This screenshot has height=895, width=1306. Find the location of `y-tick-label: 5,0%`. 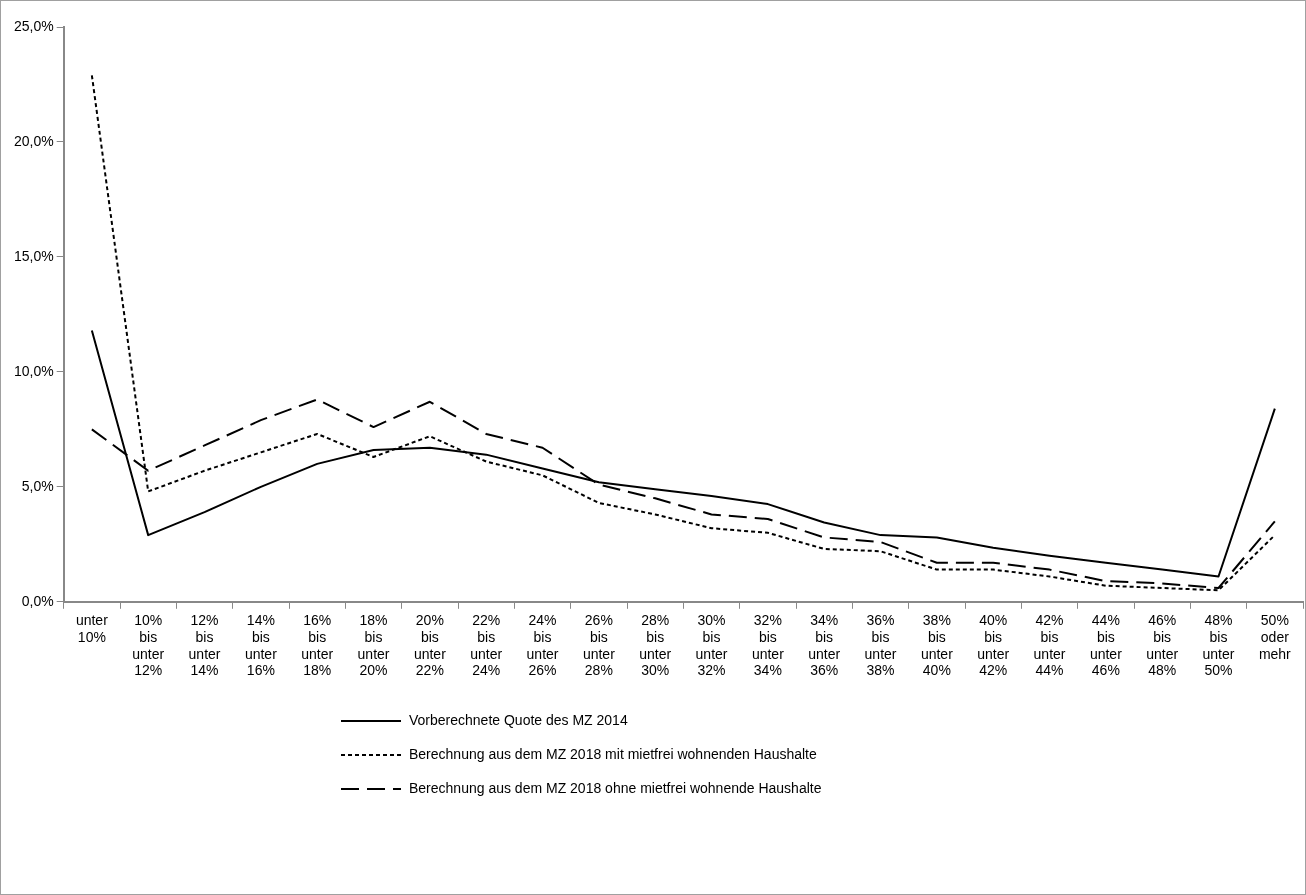

y-tick-label: 5,0% is located at coordinates (37, 485).